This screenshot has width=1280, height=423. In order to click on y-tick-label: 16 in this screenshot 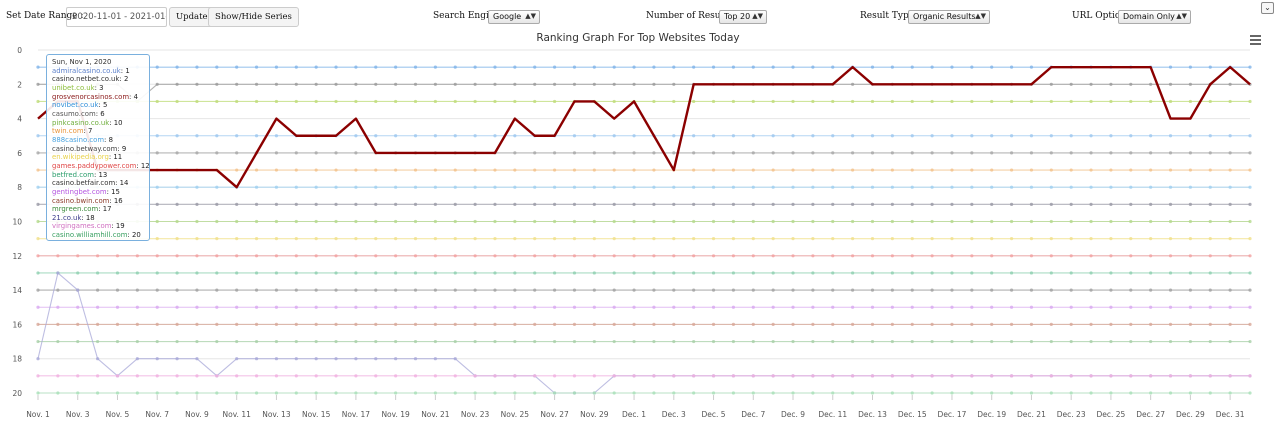, I will do `click(17, 324)`.